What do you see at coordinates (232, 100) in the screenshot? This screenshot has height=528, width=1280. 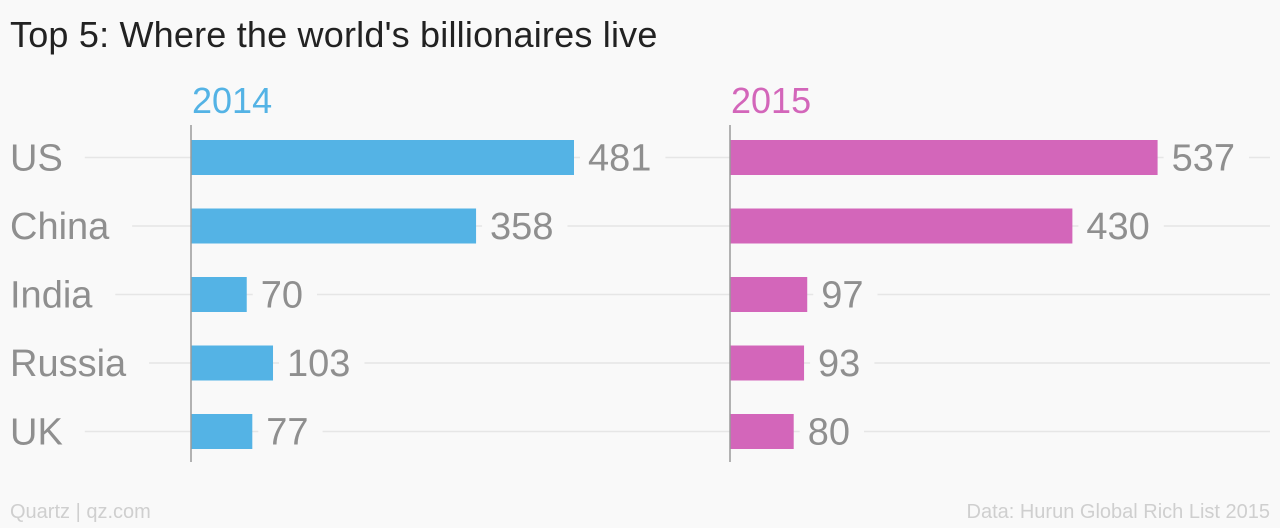 I see `series-title-2014: 2014` at bounding box center [232, 100].